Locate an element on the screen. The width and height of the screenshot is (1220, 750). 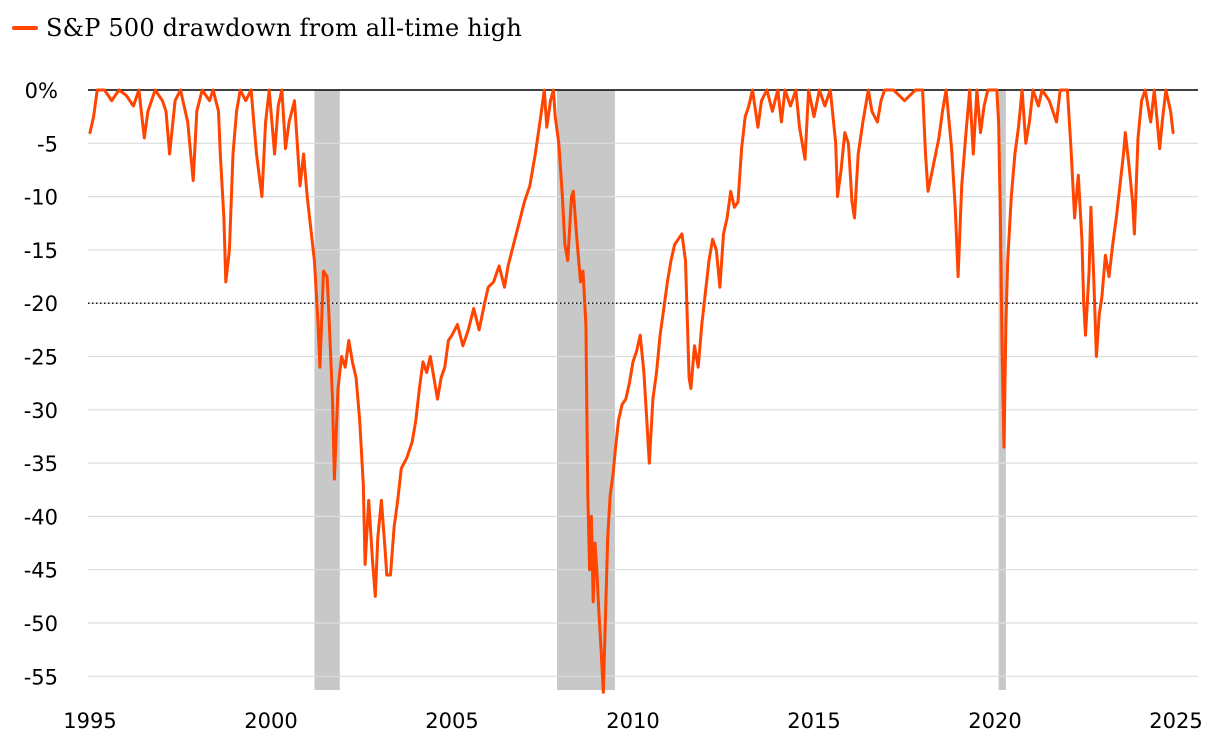
x-axis-ticks: 1995 2000 2005 2010 2015 2020 2025 is located at coordinates (632, 721).